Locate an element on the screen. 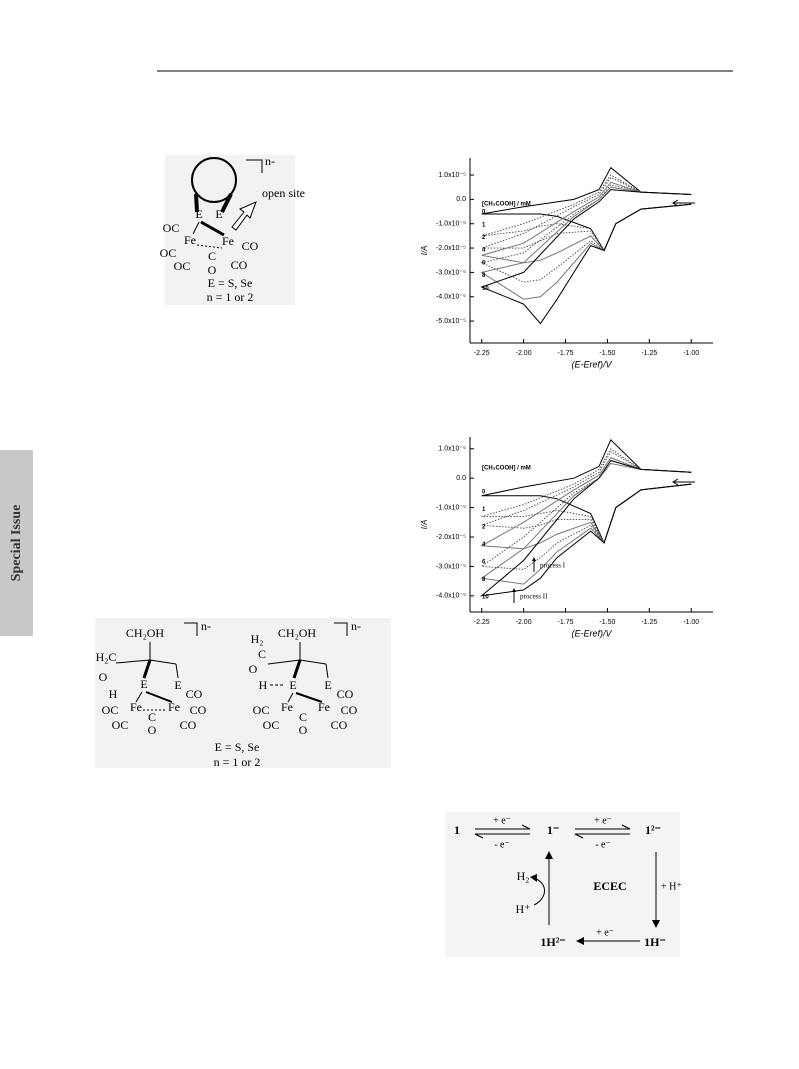  species: 1 is located at coordinates (457, 830).